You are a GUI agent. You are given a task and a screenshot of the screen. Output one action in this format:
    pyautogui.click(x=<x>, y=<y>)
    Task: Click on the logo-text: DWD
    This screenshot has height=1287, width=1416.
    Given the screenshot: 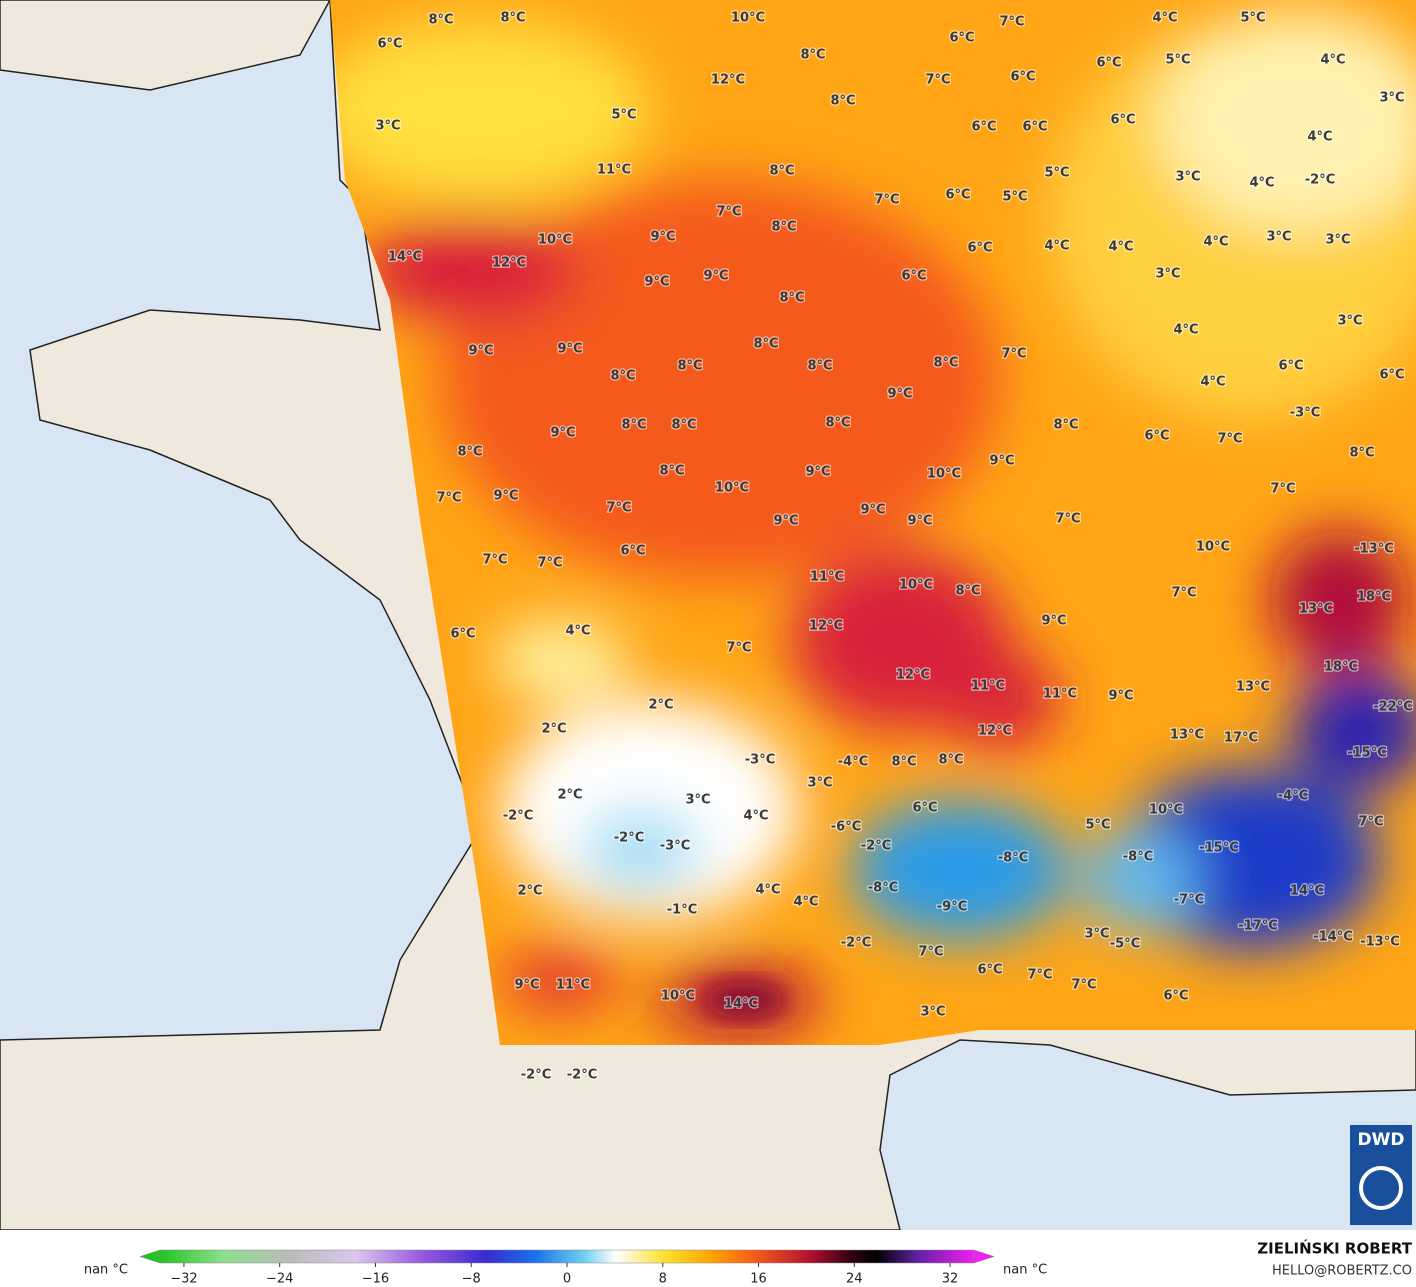 What is the action you would take?
    pyautogui.click(x=1381, y=1140)
    